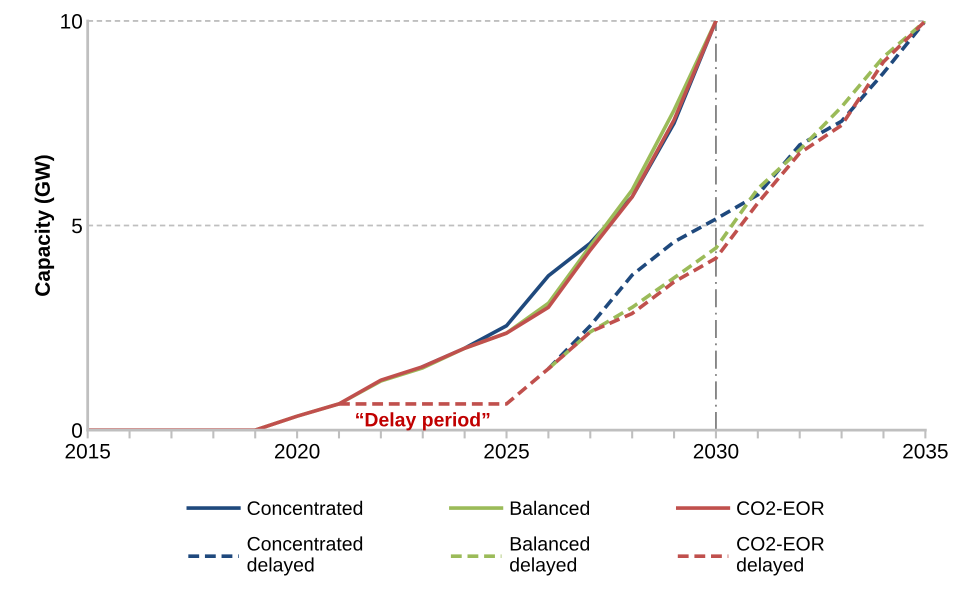  What do you see at coordinates (423, 421) in the screenshot?
I see `annotation: “Delay period”` at bounding box center [423, 421].